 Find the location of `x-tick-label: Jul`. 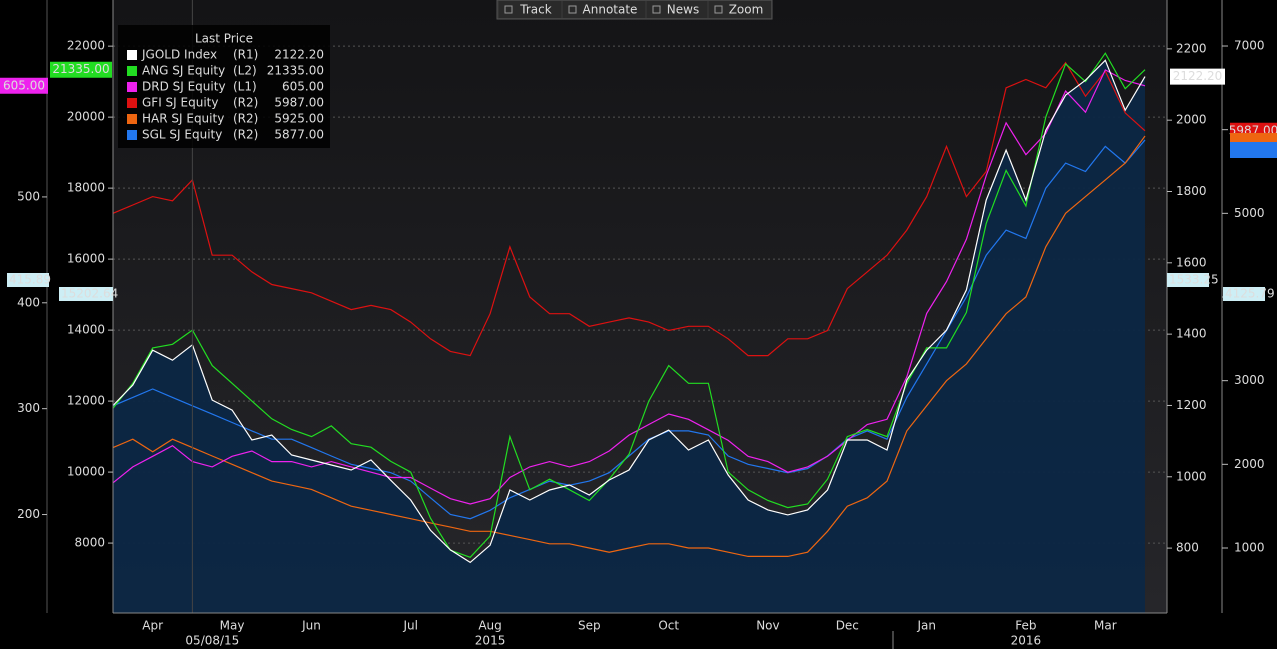

x-tick-label: Jul is located at coordinates (409, 626).